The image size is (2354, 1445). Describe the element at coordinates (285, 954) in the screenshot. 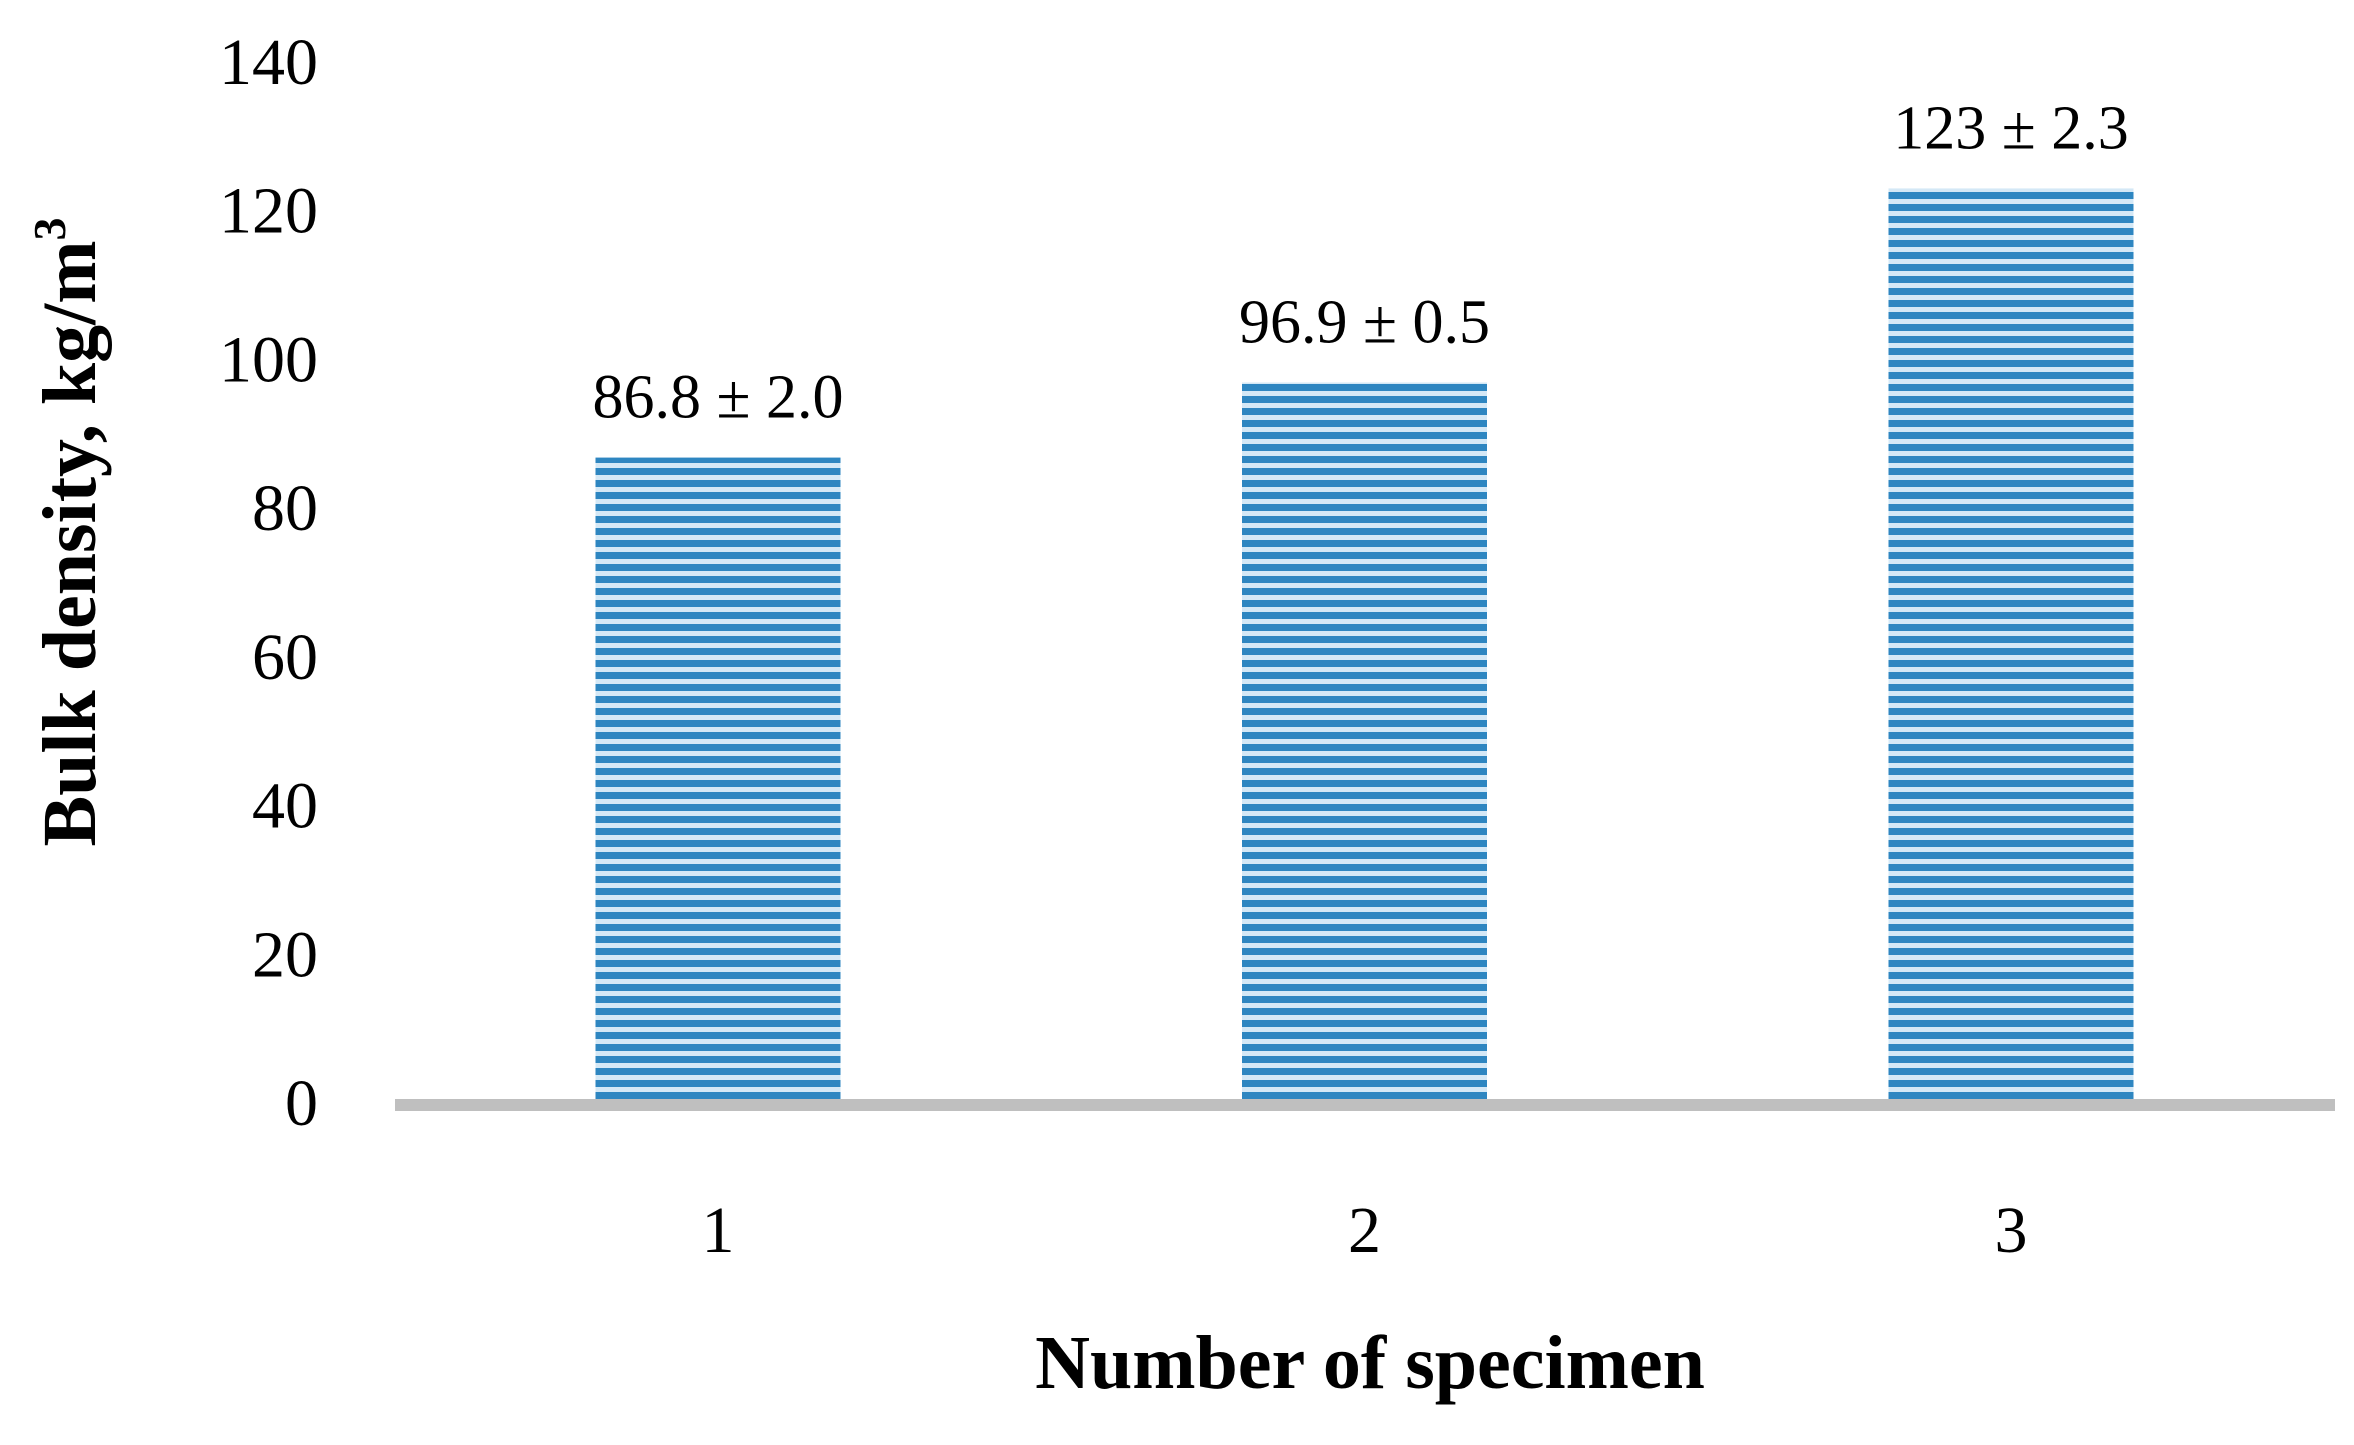

I see `y-tick-label: 20` at that location.